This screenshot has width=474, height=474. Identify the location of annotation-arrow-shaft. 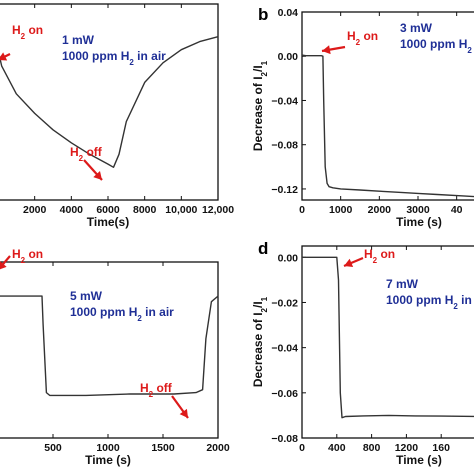
(5, 262).